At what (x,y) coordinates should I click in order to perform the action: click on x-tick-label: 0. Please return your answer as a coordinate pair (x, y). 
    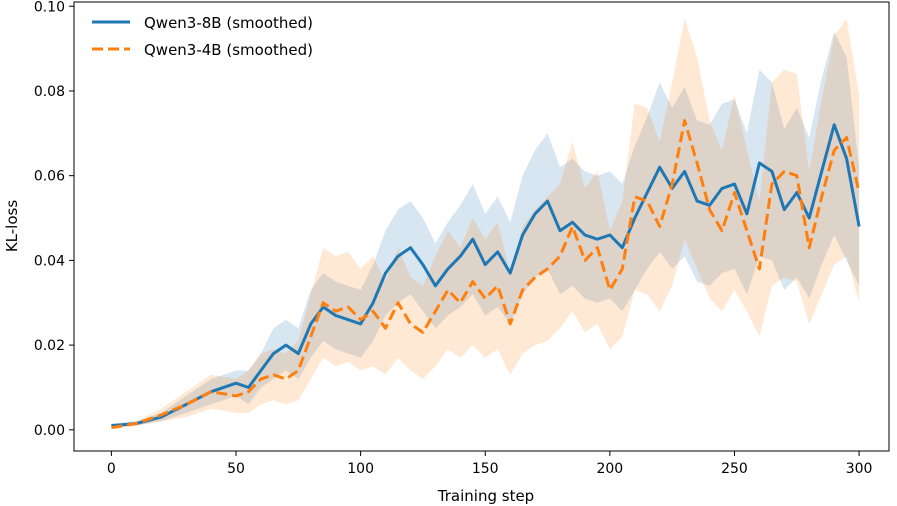
    Looking at the image, I should click on (111, 469).